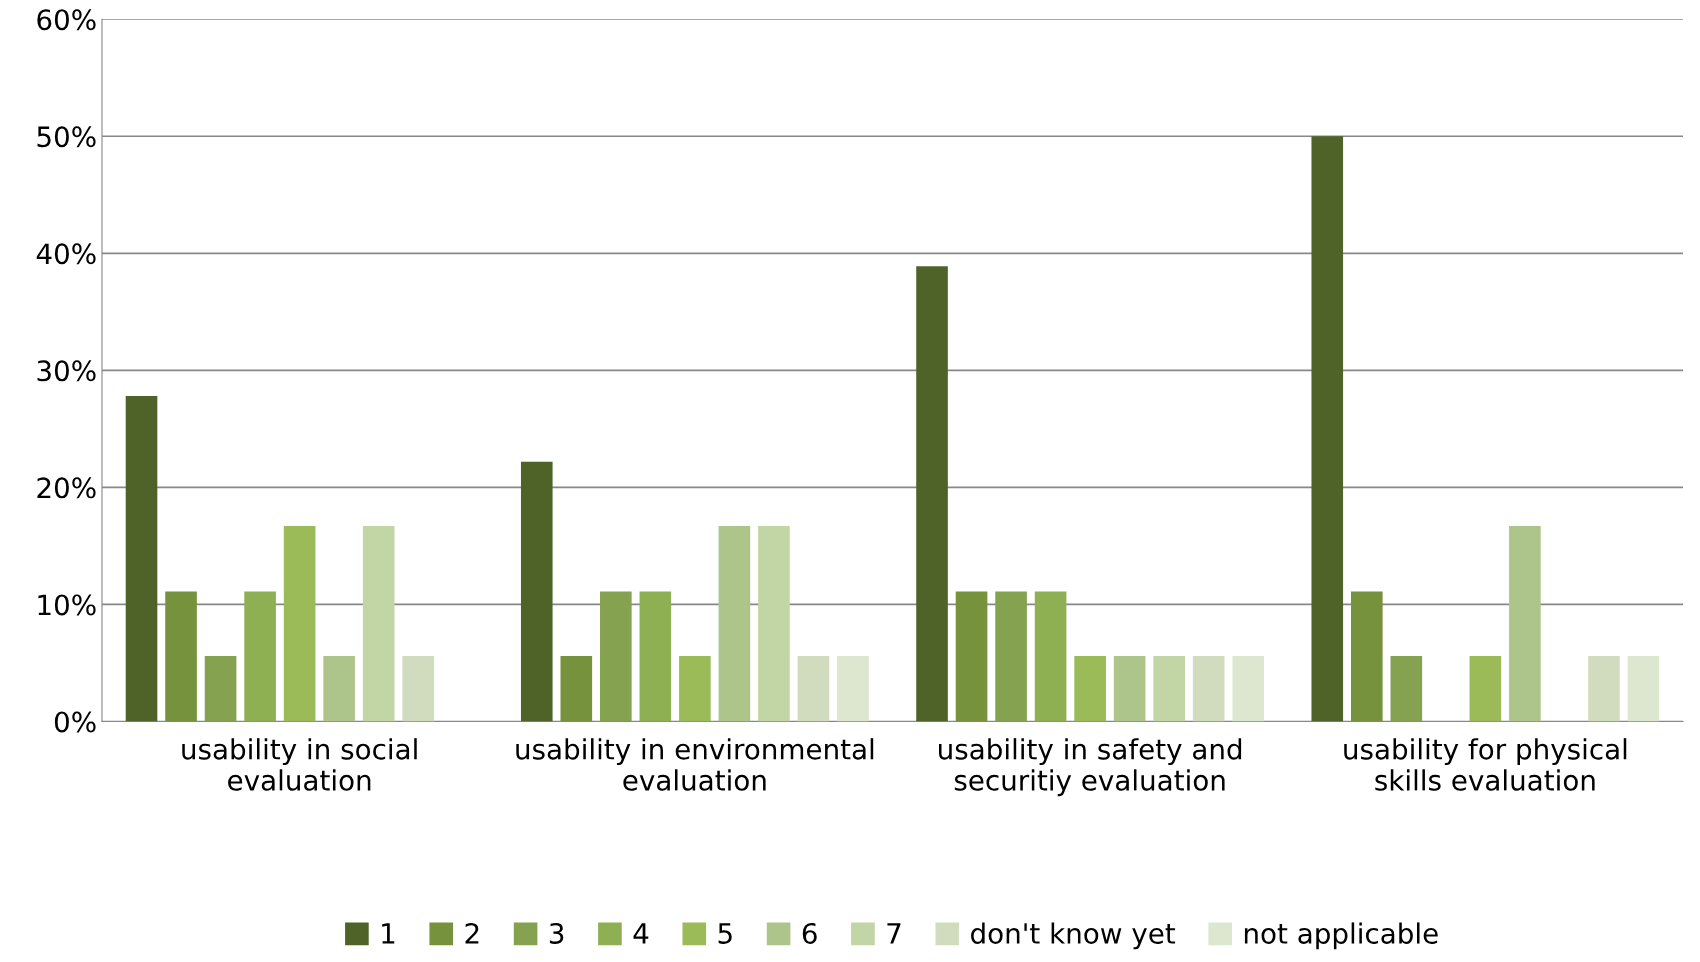 The image size is (1700, 962). What do you see at coordinates (725, 933) in the screenshot?
I see `legend-label: 5` at bounding box center [725, 933].